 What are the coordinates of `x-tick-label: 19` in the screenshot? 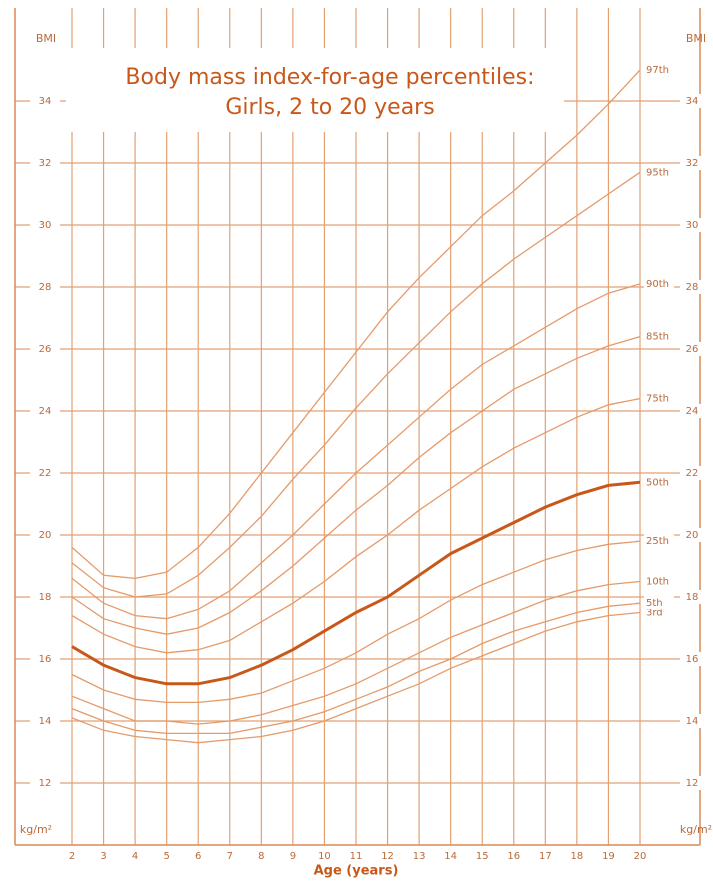 It's located at (608, 856).